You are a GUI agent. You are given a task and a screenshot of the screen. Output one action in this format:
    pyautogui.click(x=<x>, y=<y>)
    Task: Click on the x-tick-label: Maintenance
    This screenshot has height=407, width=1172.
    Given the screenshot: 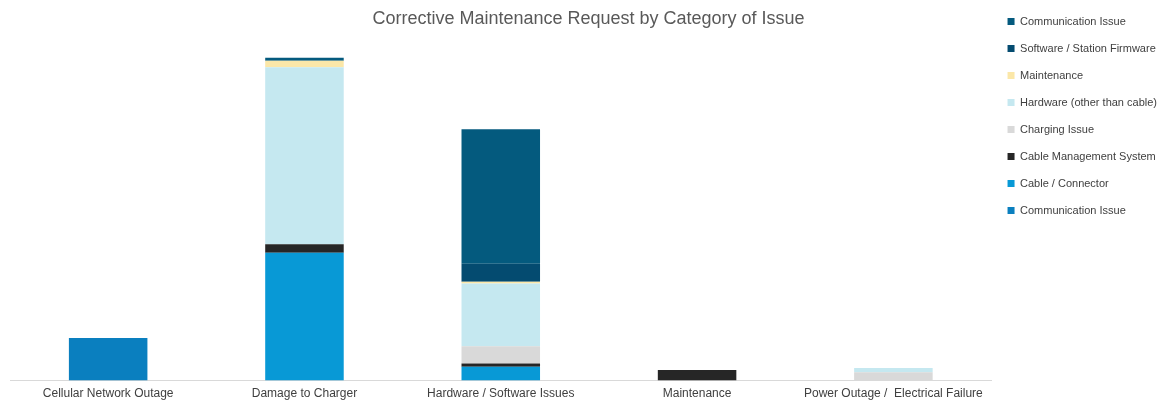 What is the action you would take?
    pyautogui.click(x=697, y=393)
    